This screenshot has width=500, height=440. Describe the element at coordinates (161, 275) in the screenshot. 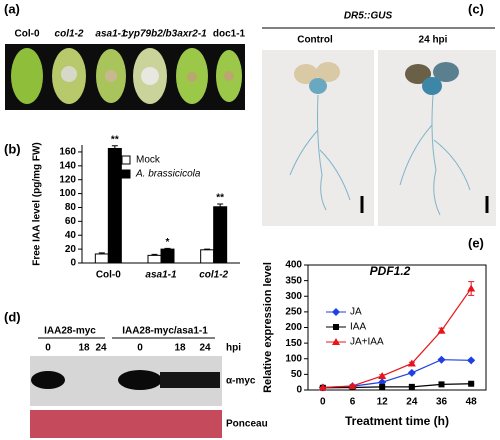

I see `x-tick-label: asa1-1` at that location.